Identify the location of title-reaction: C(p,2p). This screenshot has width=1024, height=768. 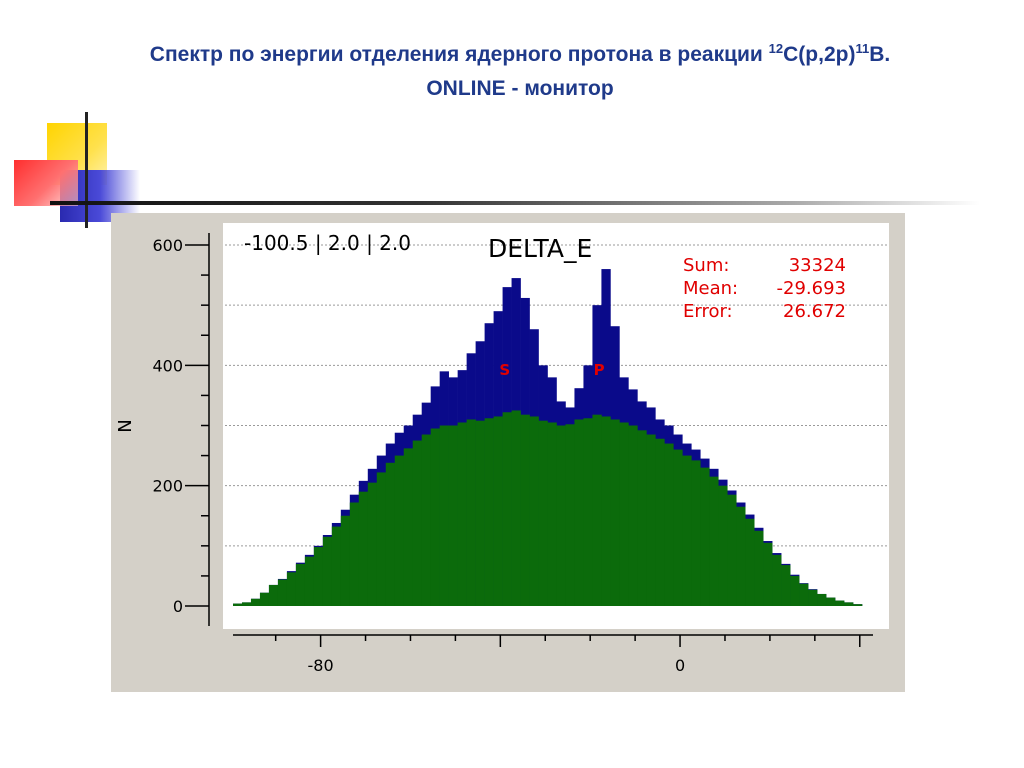
(819, 54).